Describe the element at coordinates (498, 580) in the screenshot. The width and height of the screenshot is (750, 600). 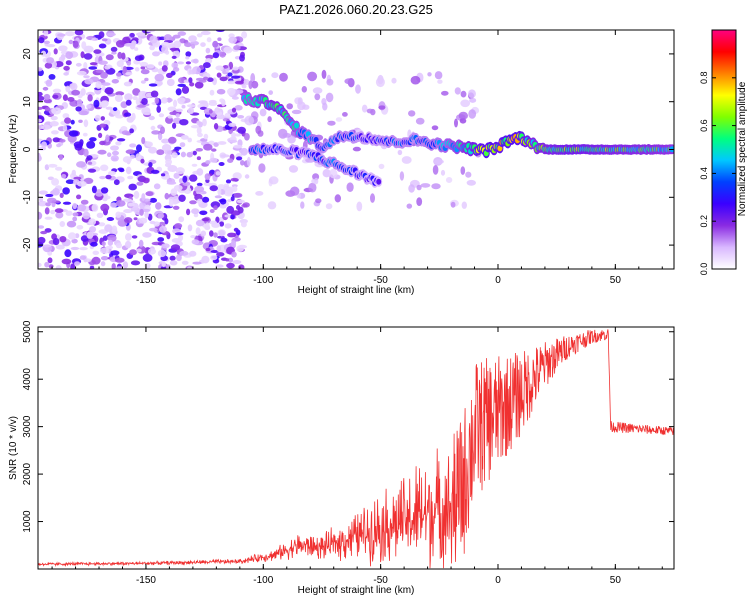
I see `x-tick-label: 0` at that location.